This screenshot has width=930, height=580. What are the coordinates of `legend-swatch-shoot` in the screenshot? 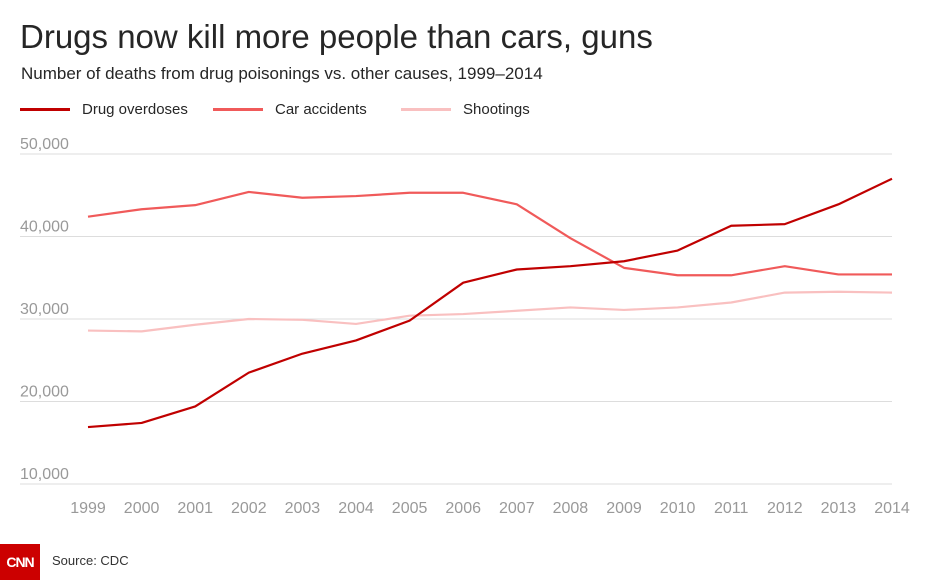 It's located at (426, 109).